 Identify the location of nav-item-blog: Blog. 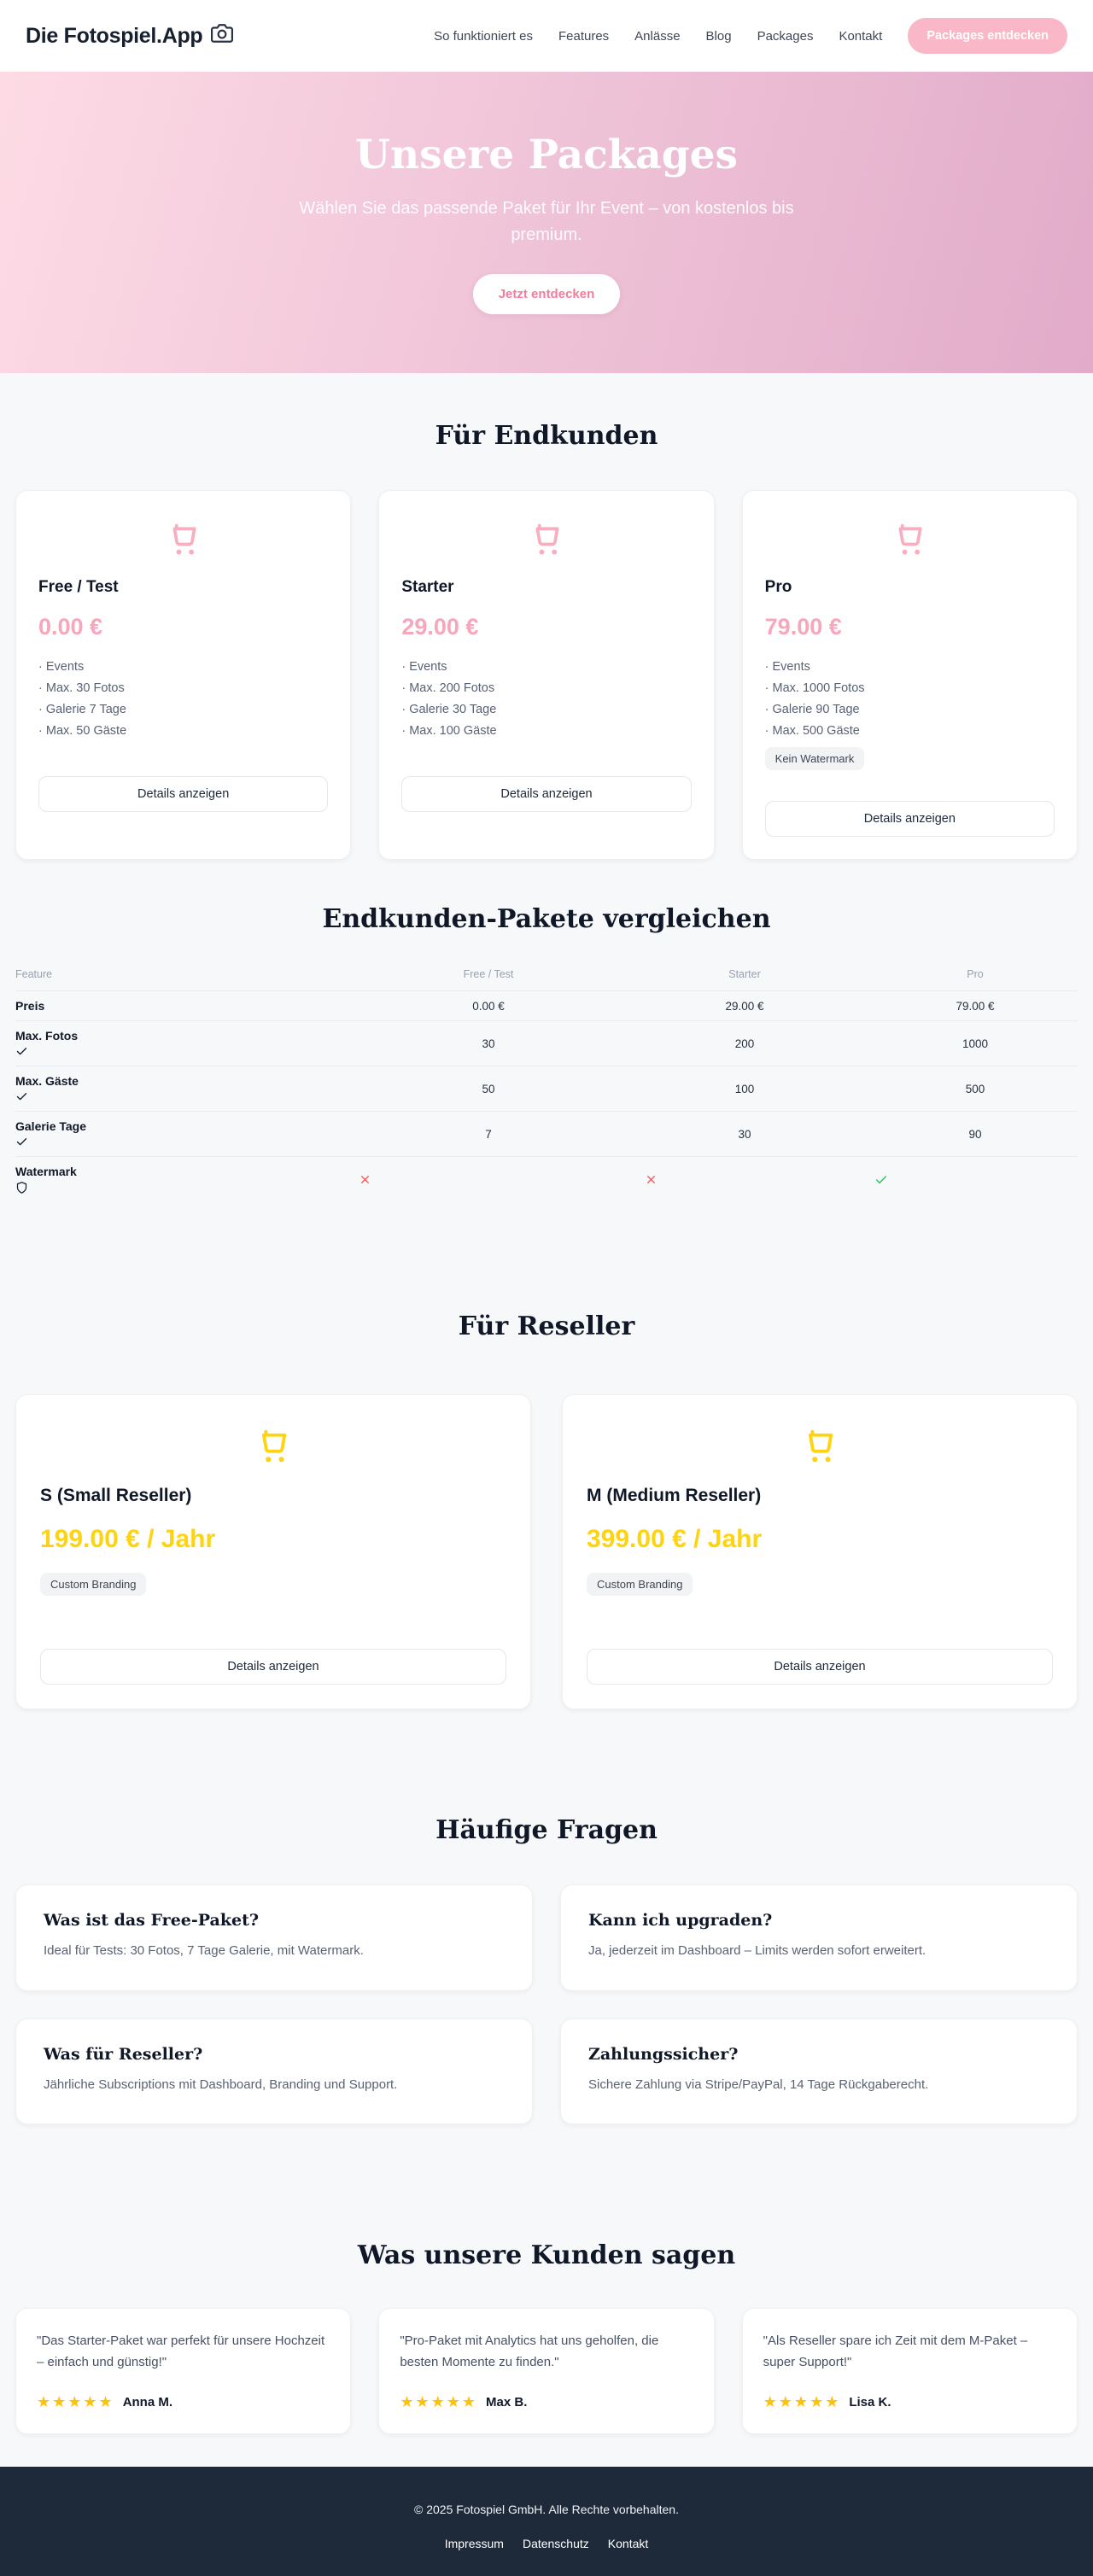
(718, 36).